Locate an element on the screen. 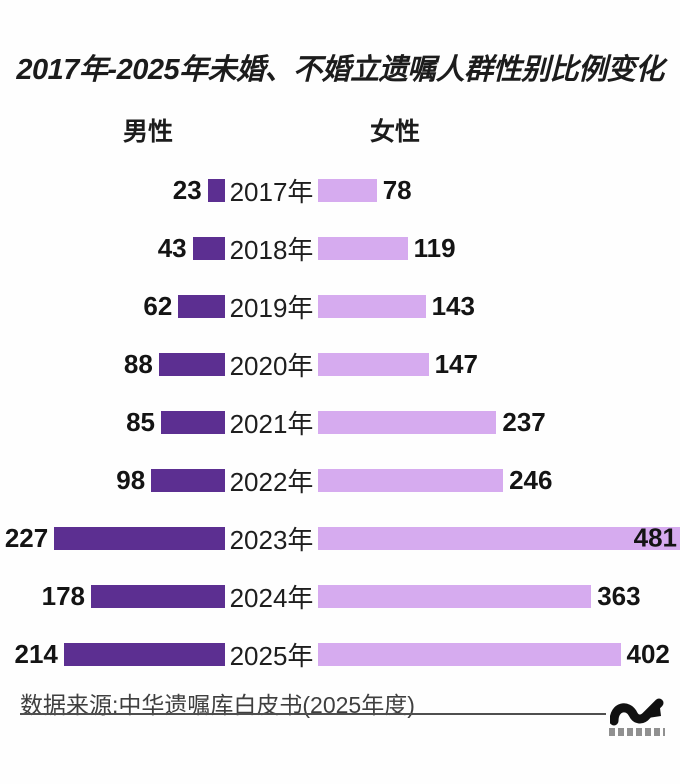 The height and width of the screenshot is (784, 680). female-bar-zone: 78 is located at coordinates (499, 190).